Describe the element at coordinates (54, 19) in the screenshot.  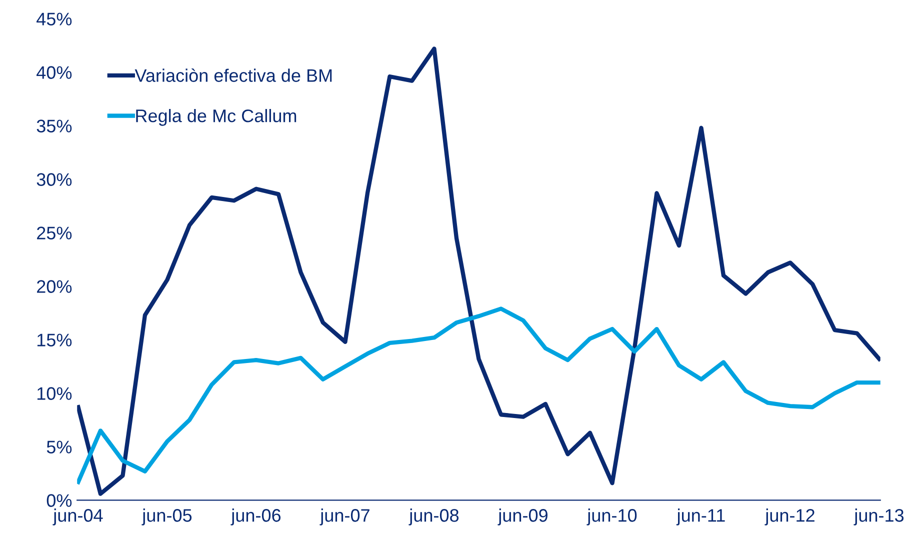
I see `y-tick-label: 45%` at that location.